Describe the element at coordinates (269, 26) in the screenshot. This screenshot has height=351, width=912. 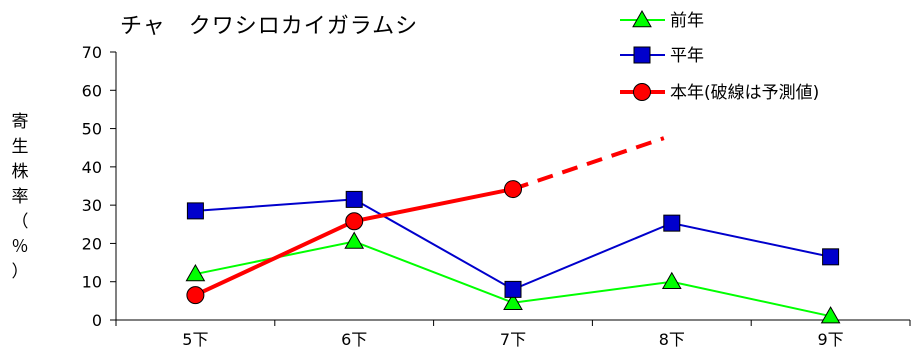
I see `chart-title: チャ クワシロカイガラムシ` at that location.